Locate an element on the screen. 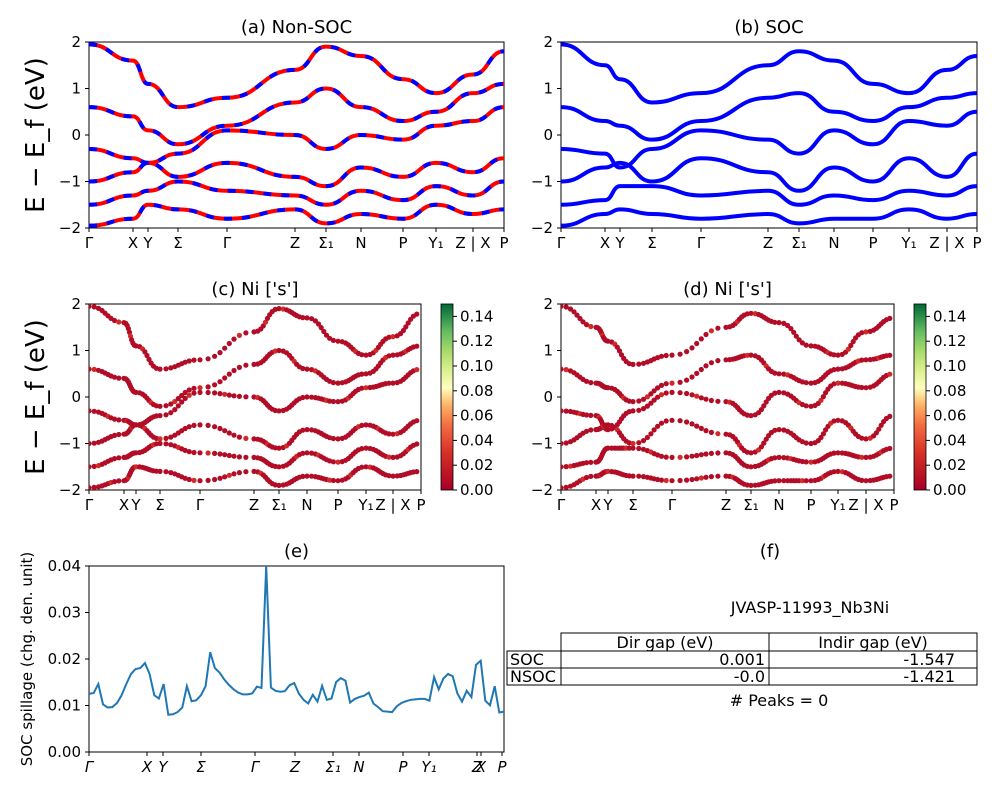  panel-title: (e) is located at coordinates (296, 551).